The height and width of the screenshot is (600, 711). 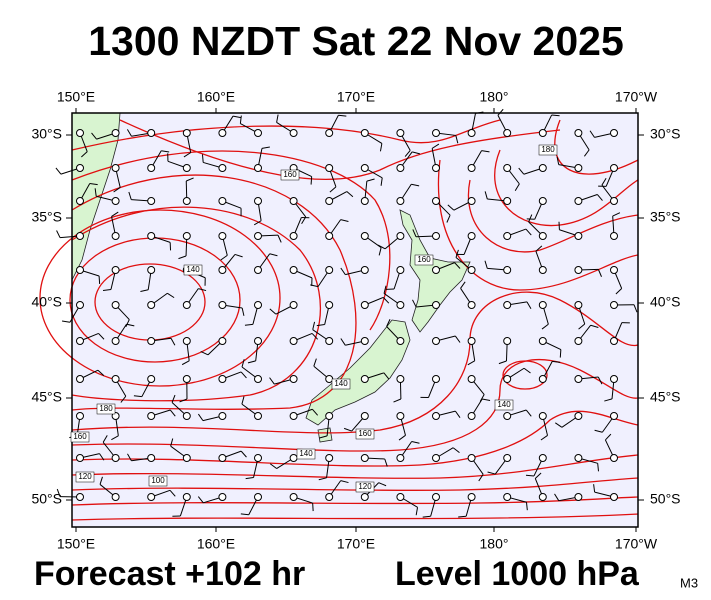 I want to click on contour-label: 180, so click(x=106, y=408).